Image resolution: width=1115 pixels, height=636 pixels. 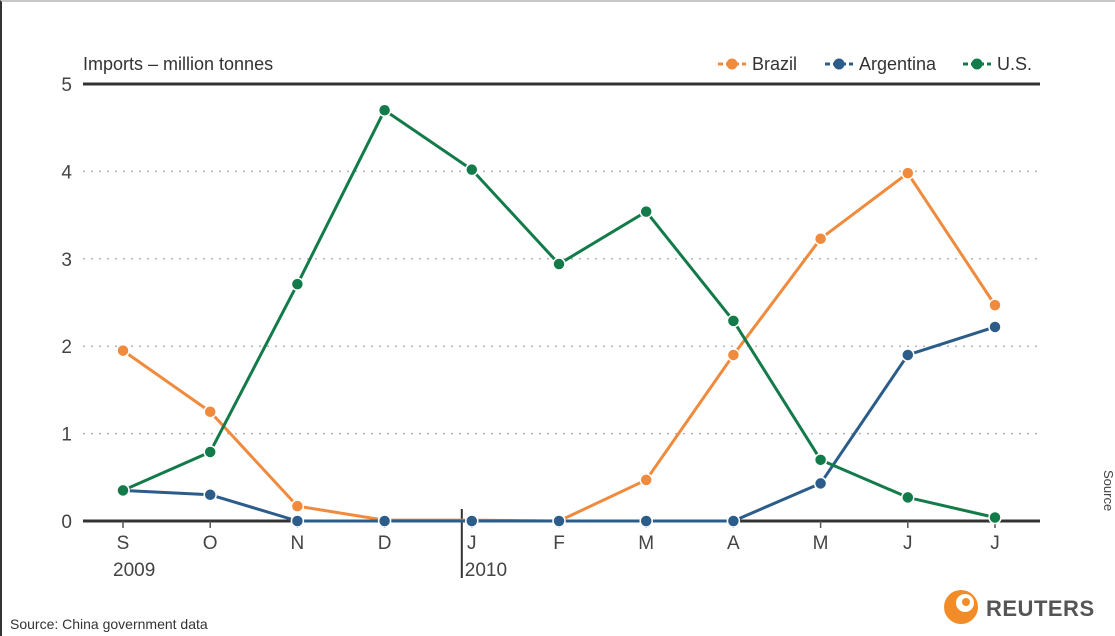 What do you see at coordinates (961, 607) in the screenshot?
I see `reuters-logo-icon` at bounding box center [961, 607].